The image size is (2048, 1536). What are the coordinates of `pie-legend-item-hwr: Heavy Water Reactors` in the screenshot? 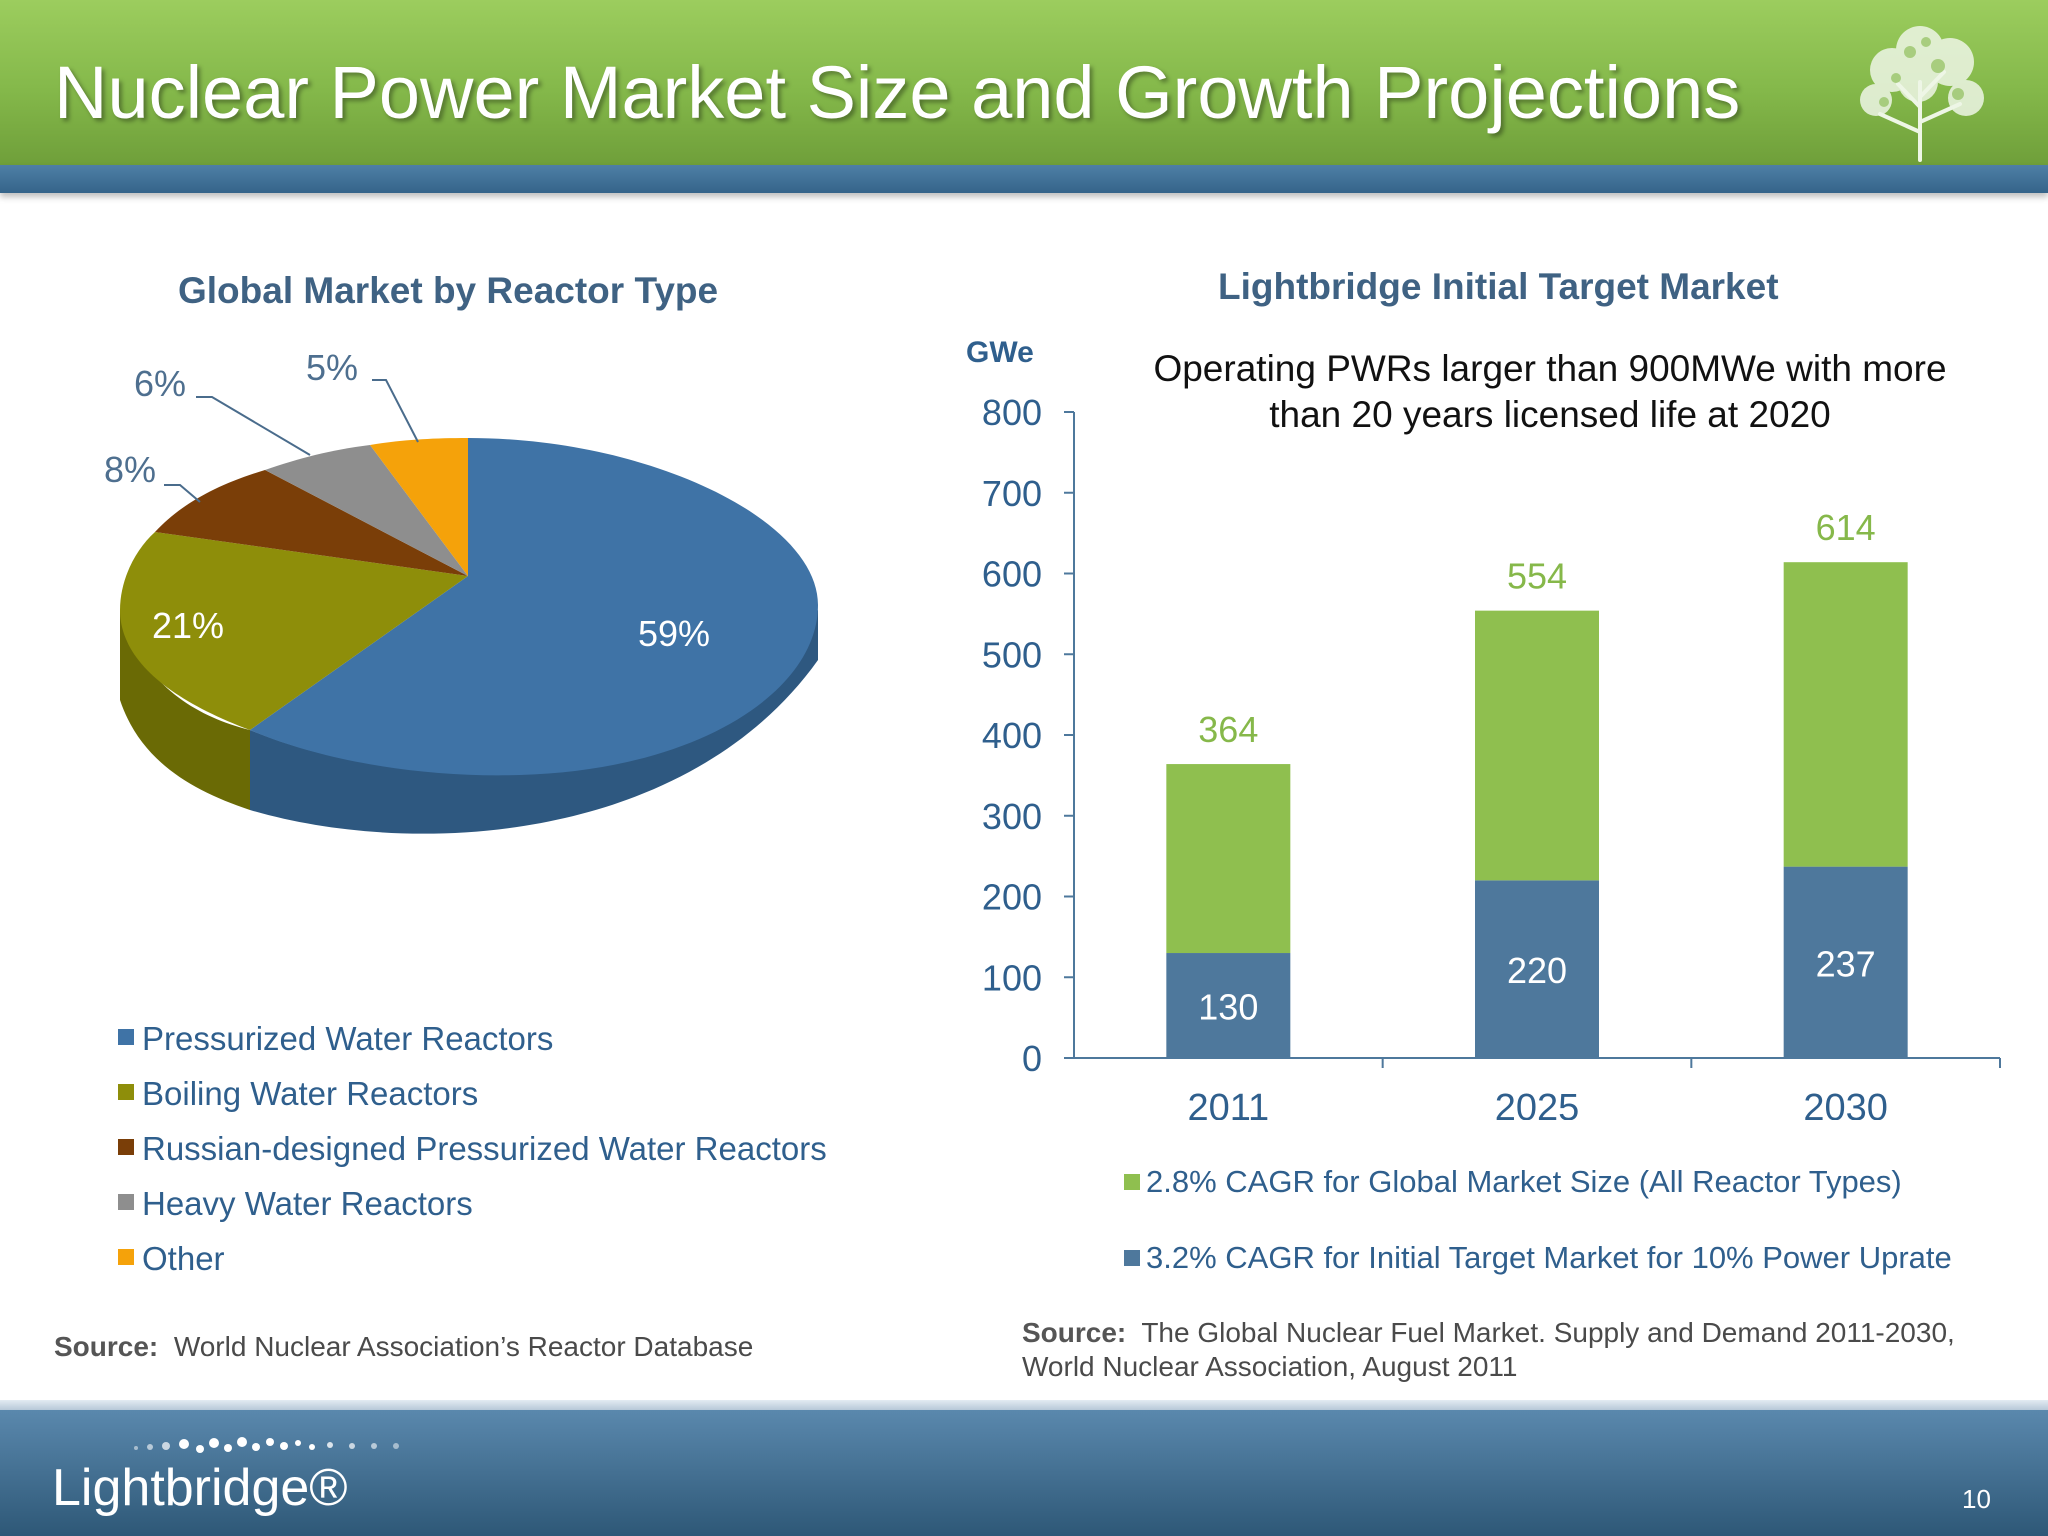 It's located at (295, 1204).